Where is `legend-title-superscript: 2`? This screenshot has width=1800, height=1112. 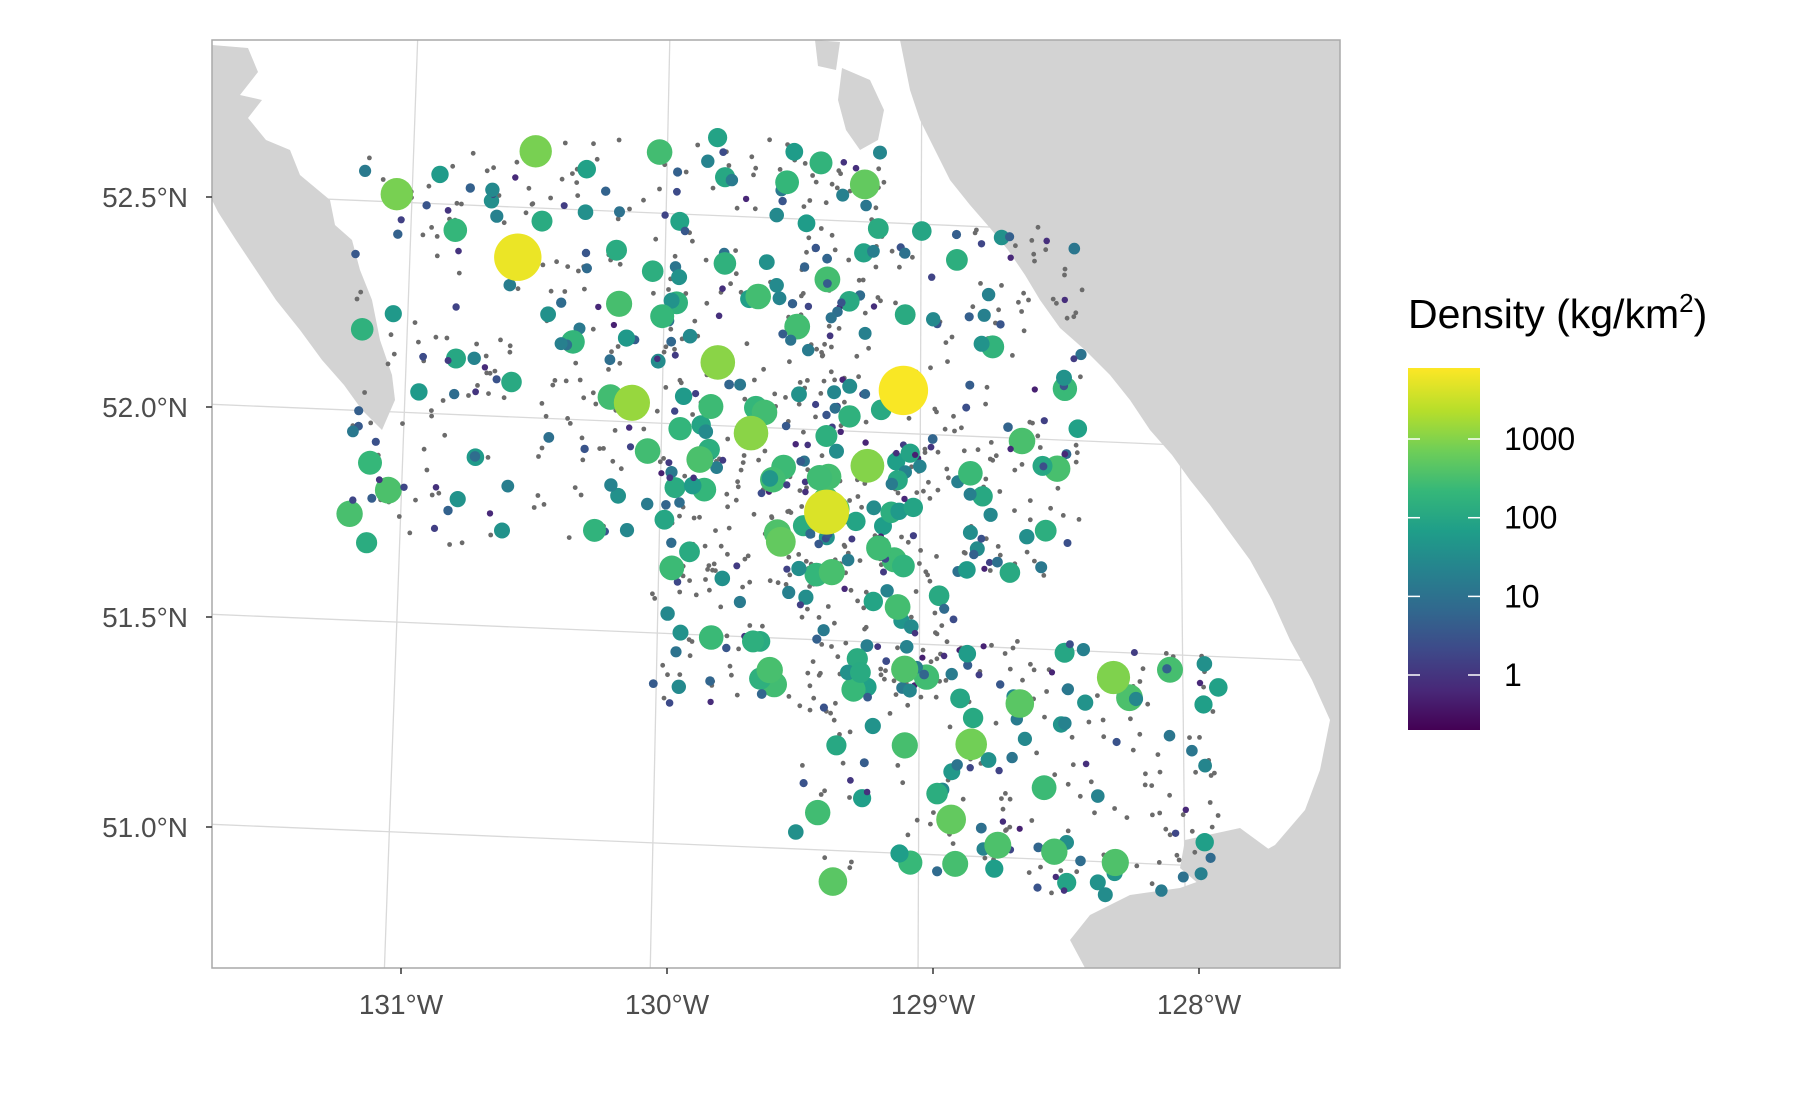 legend-title-superscript: 2 is located at coordinates (1686, 303).